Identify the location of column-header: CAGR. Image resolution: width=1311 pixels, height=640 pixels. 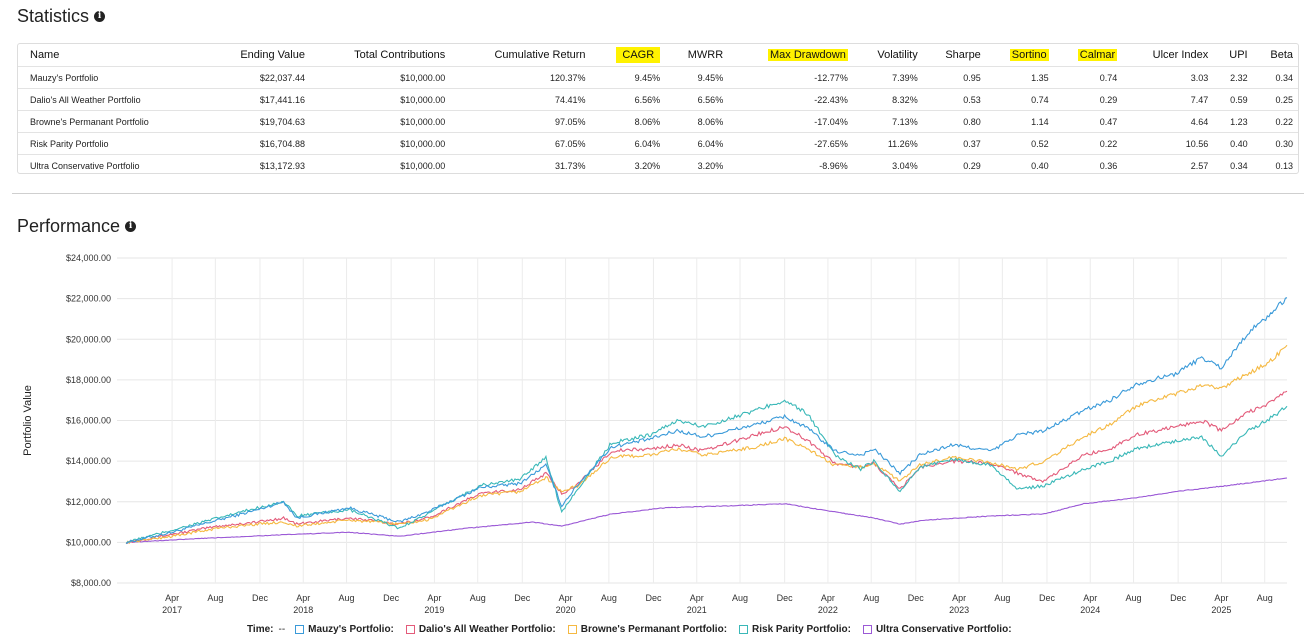
(628, 55).